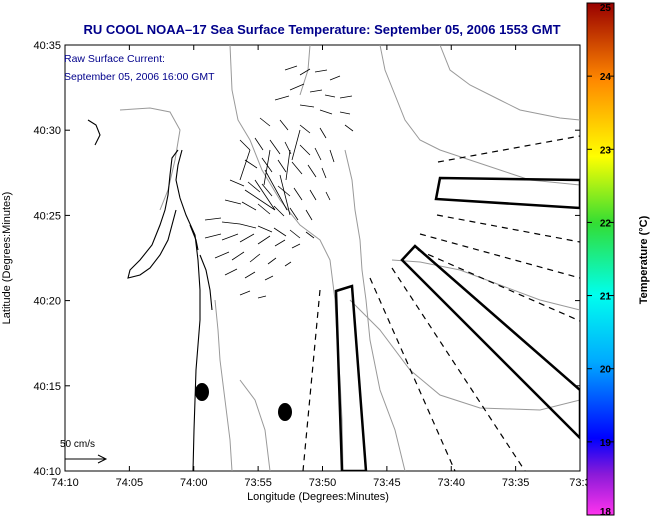 Image resolution: width=651 pixels, height=518 pixels. Describe the element at coordinates (258, 483) in the screenshot. I see `x-tick-label: 73:55` at that location.